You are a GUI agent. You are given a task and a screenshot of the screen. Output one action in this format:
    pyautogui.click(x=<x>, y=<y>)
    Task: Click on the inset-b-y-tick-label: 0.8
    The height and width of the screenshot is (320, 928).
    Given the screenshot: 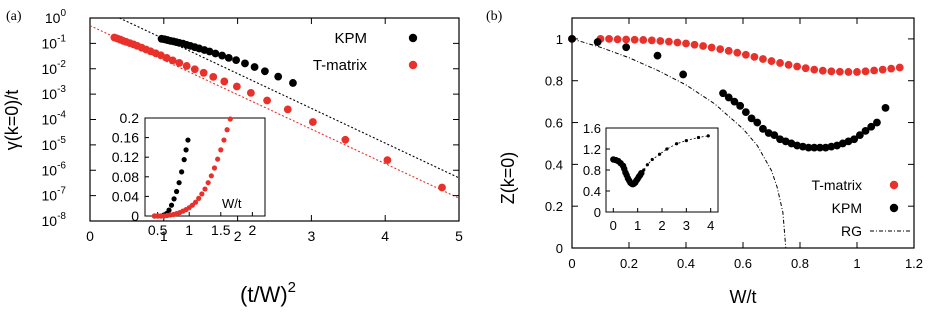 What is the action you would take?
    pyautogui.click(x=592, y=170)
    